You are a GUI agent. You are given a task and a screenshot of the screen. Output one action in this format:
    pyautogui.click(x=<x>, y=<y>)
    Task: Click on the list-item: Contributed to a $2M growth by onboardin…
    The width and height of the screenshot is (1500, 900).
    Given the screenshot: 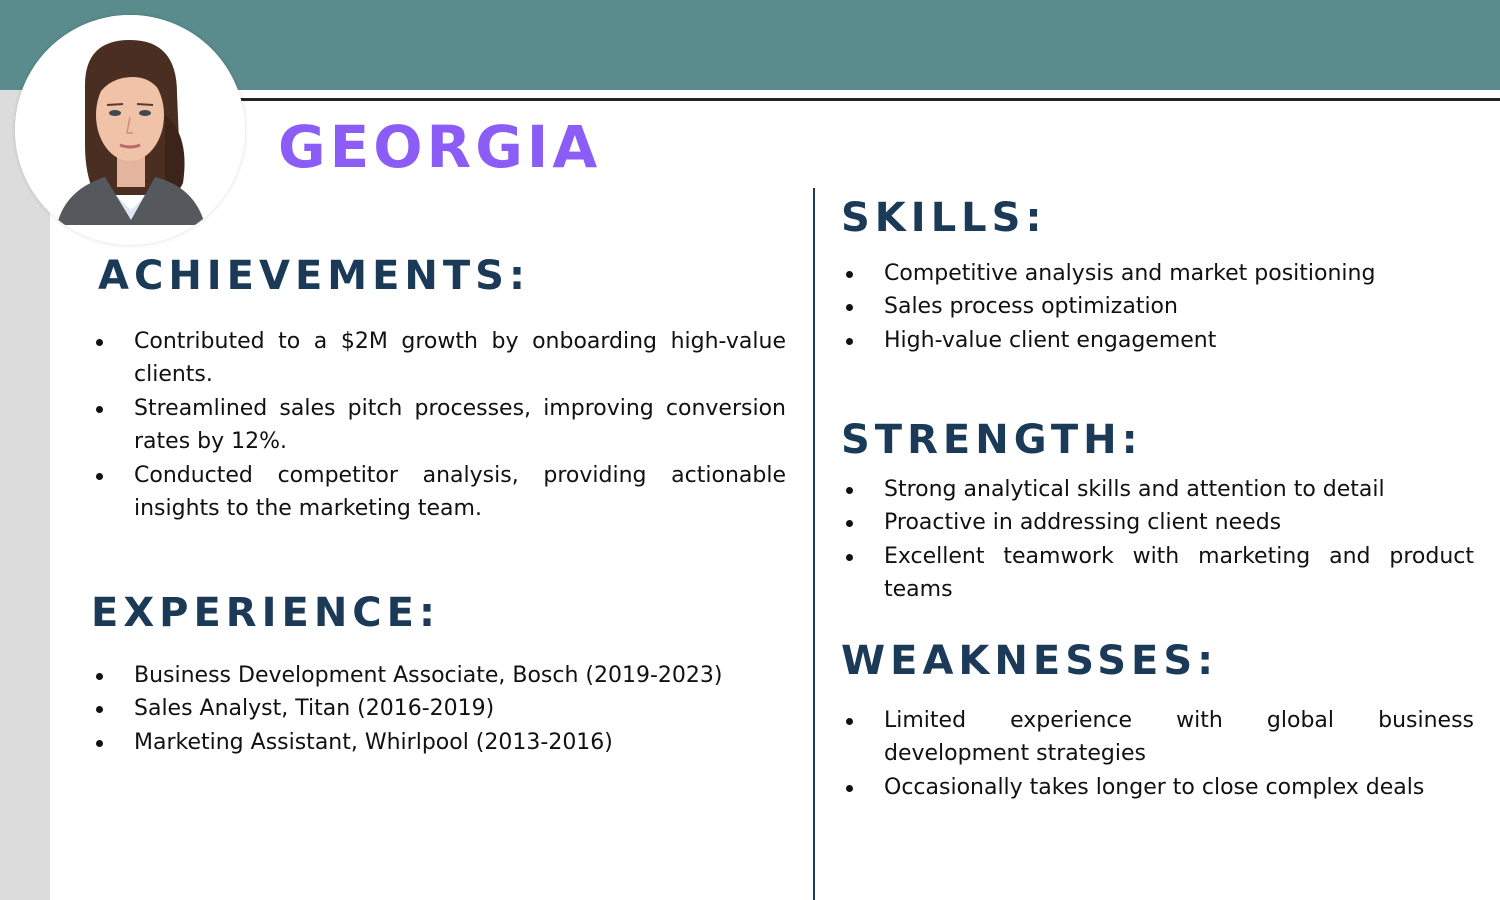 What is the action you would take?
    pyautogui.click(x=439, y=358)
    